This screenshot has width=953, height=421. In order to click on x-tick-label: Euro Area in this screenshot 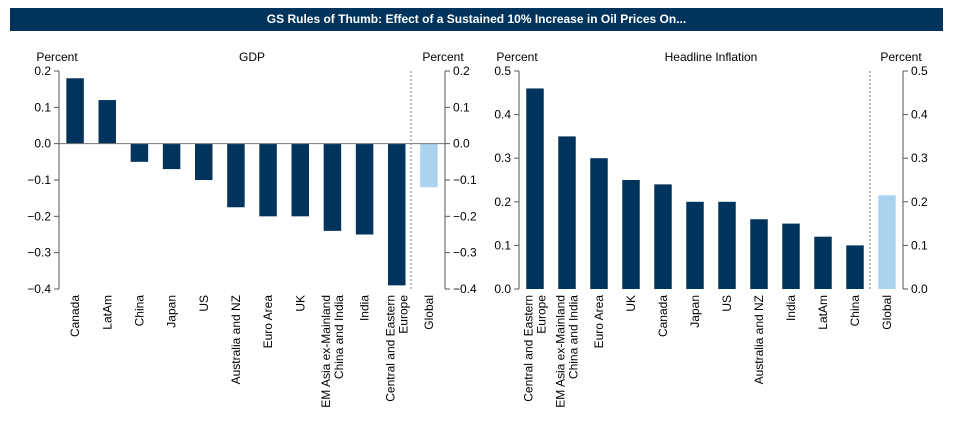, I will do `click(268, 322)`.